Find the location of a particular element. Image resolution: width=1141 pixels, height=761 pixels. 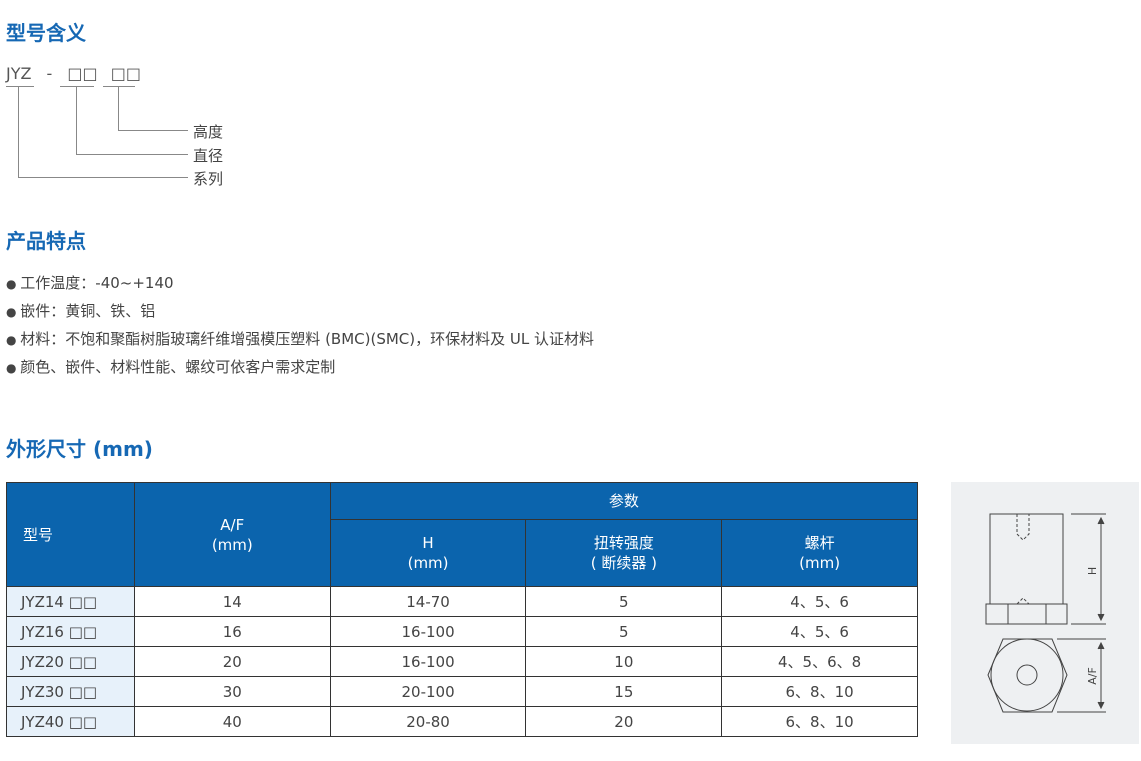

cell-torque: 20 is located at coordinates (624, 721).